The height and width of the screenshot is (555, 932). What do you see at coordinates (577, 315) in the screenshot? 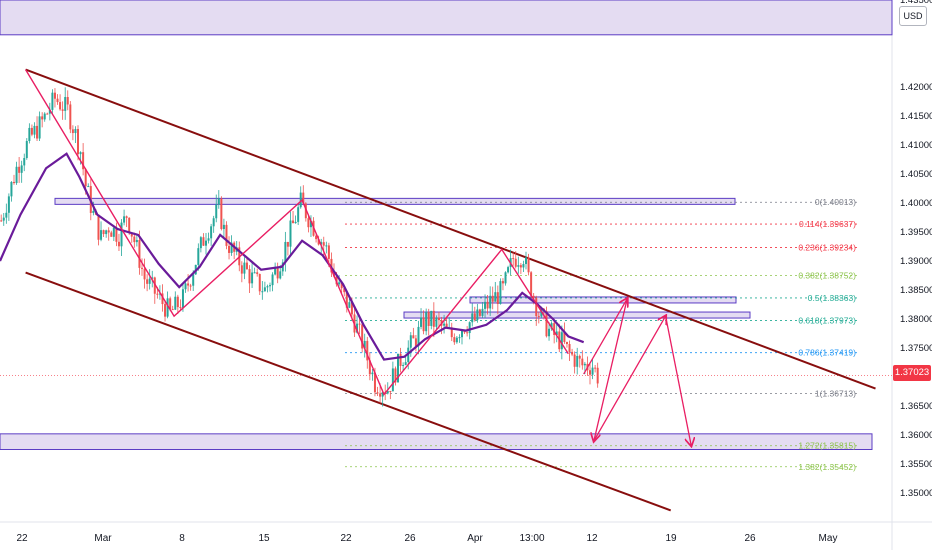
I see `support-resistance-zone` at bounding box center [577, 315].